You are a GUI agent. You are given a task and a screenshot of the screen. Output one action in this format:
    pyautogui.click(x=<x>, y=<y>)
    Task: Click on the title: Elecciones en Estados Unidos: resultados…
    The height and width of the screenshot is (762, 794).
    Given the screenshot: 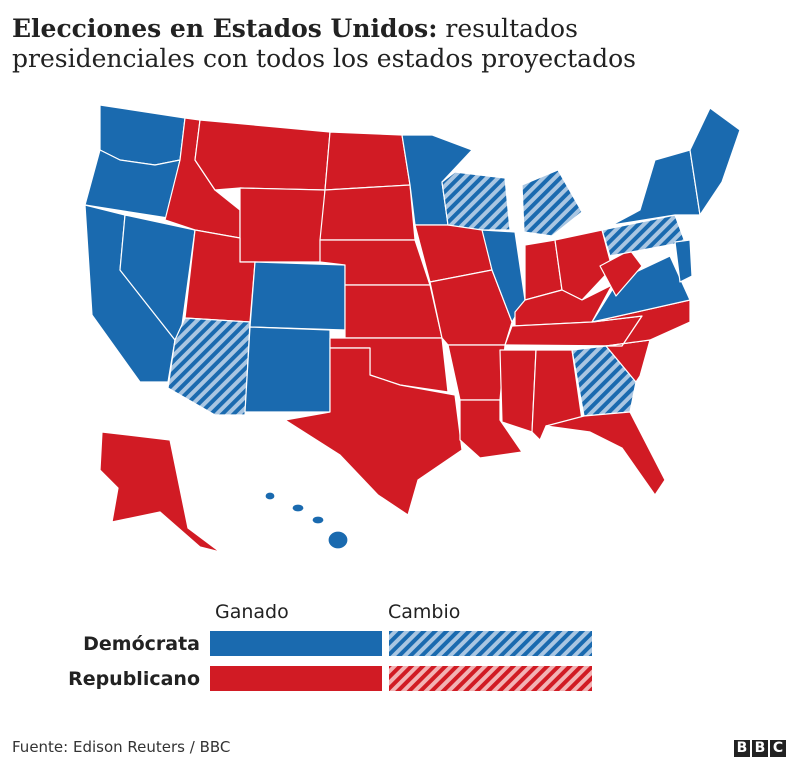 What is the action you would take?
    pyautogui.click(x=324, y=44)
    